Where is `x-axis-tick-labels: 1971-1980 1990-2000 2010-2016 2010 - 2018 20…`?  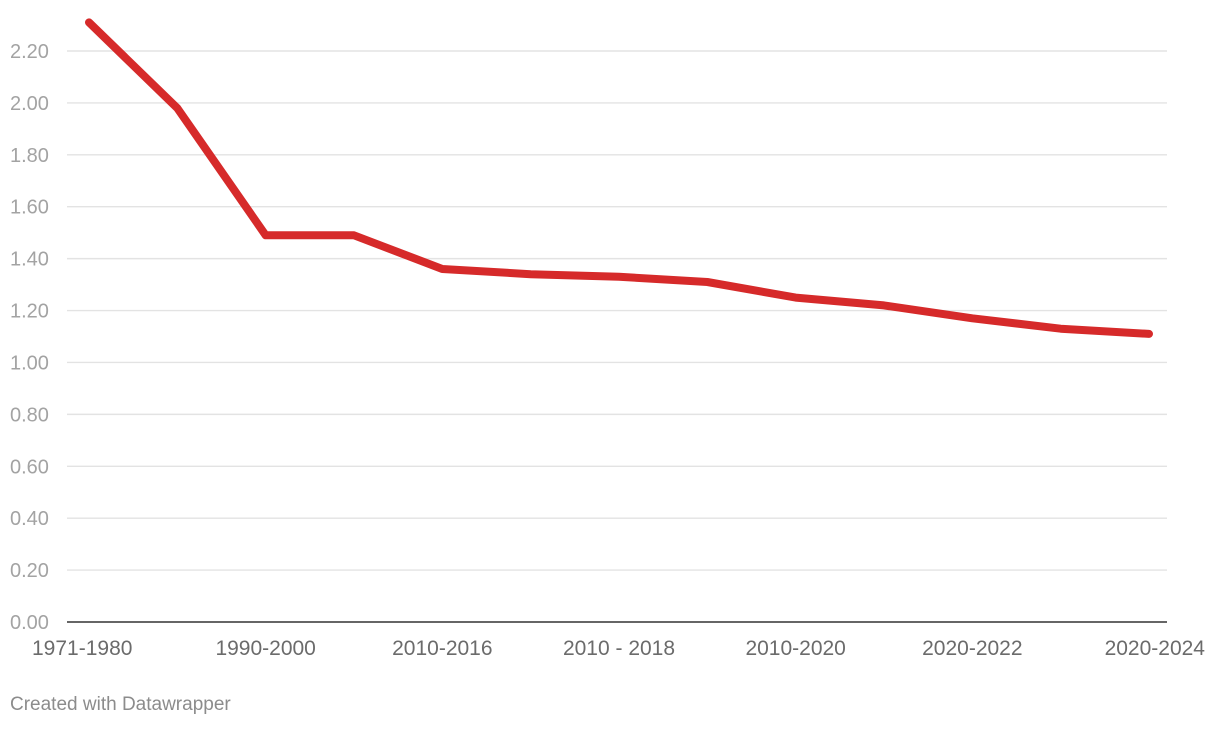 x-axis-tick-labels: 1971-1980 1990-2000 2010-2016 2010 - 2018 20… is located at coordinates (618, 648).